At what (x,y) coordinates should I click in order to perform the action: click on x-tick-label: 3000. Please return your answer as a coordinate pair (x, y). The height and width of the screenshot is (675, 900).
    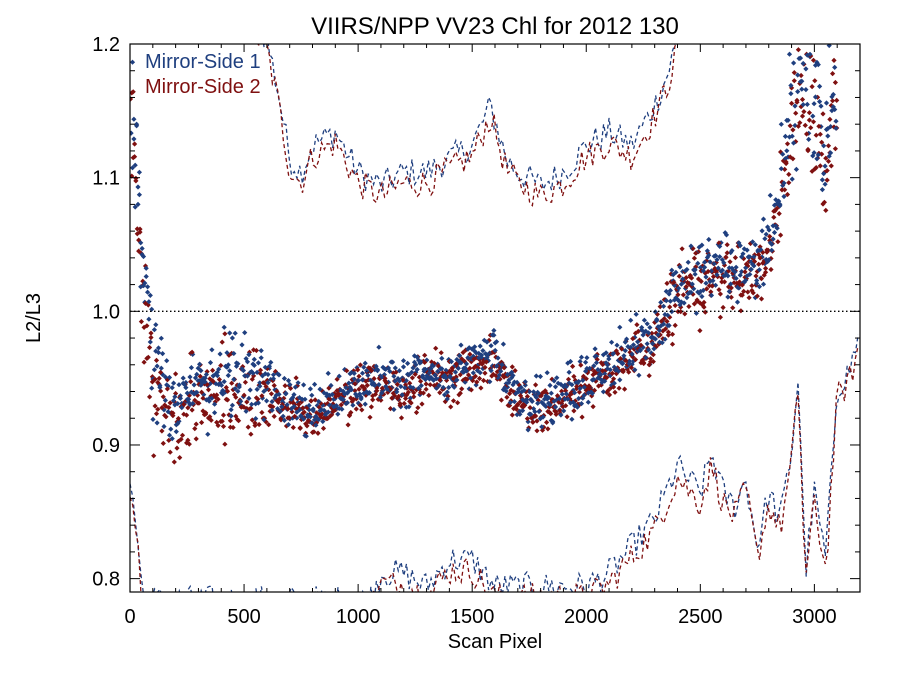
    Looking at the image, I should click on (814, 617).